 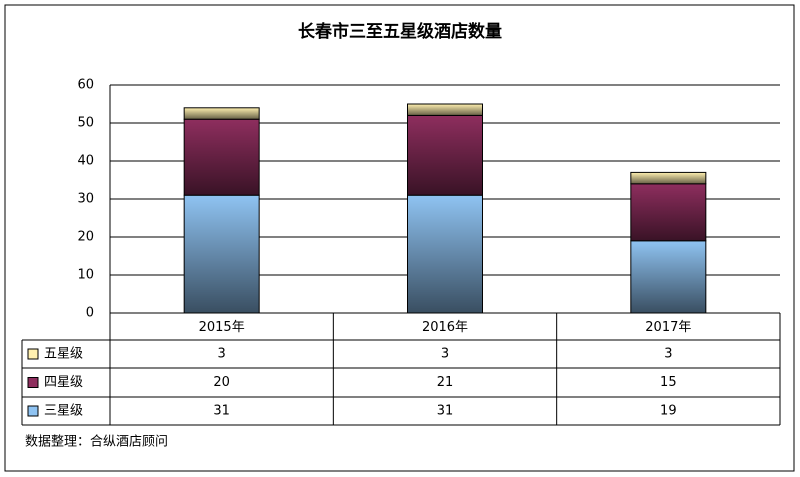 What do you see at coordinates (85, 85) in the screenshot?
I see `y-tick-label: 60` at bounding box center [85, 85].